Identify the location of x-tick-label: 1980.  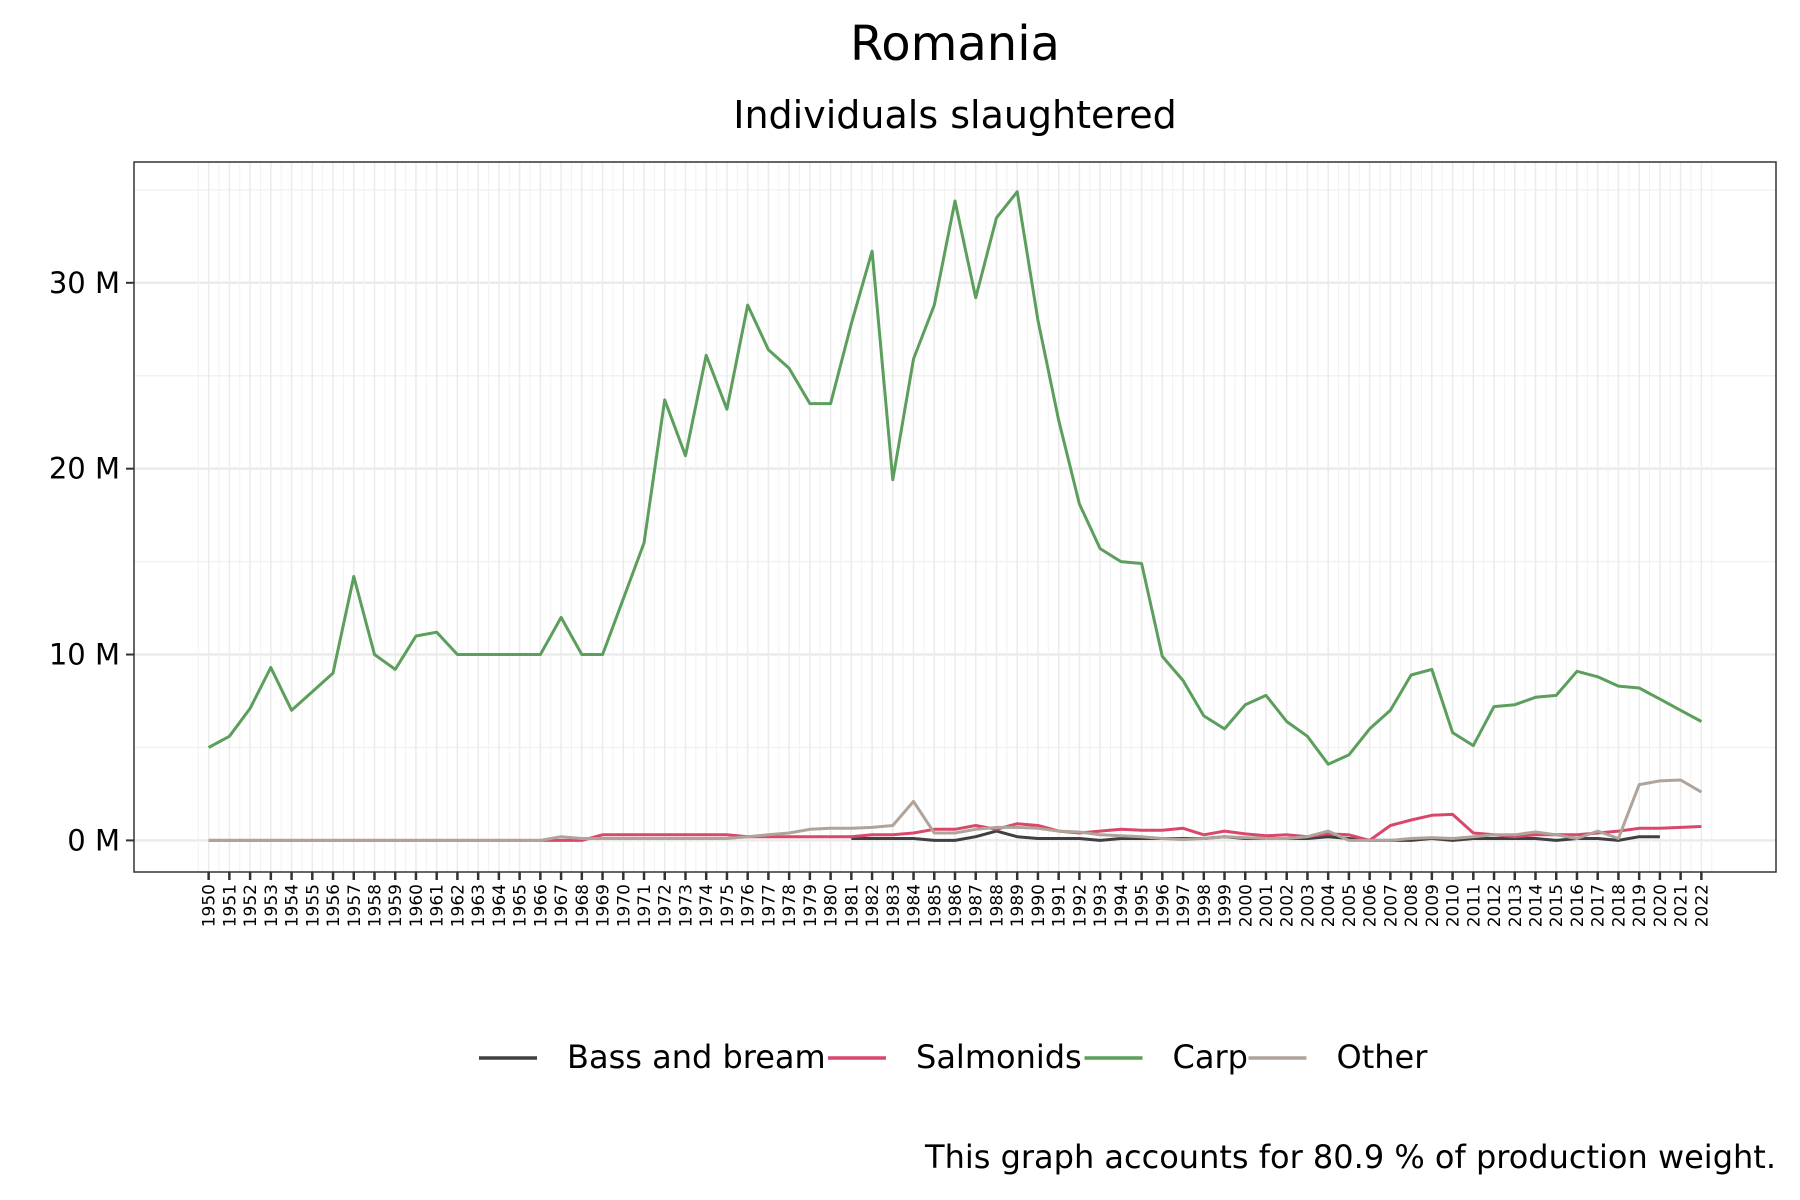
(832, 905).